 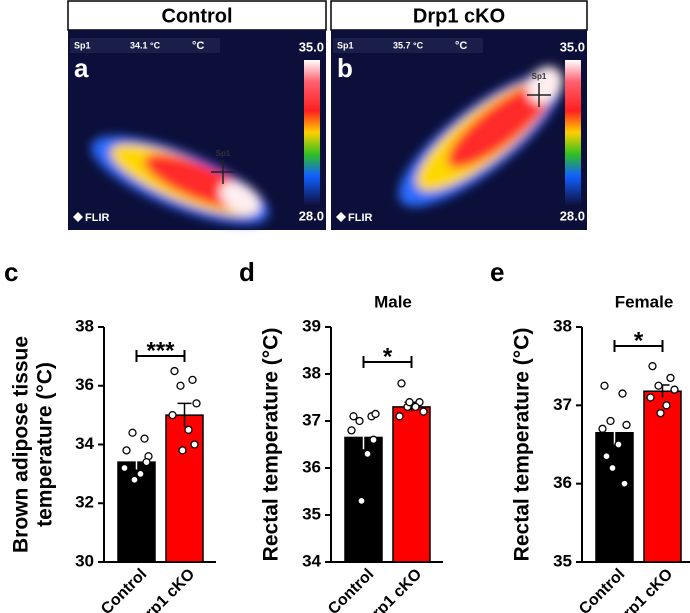 I want to click on header: Drp1 cKO, so click(x=459, y=16).